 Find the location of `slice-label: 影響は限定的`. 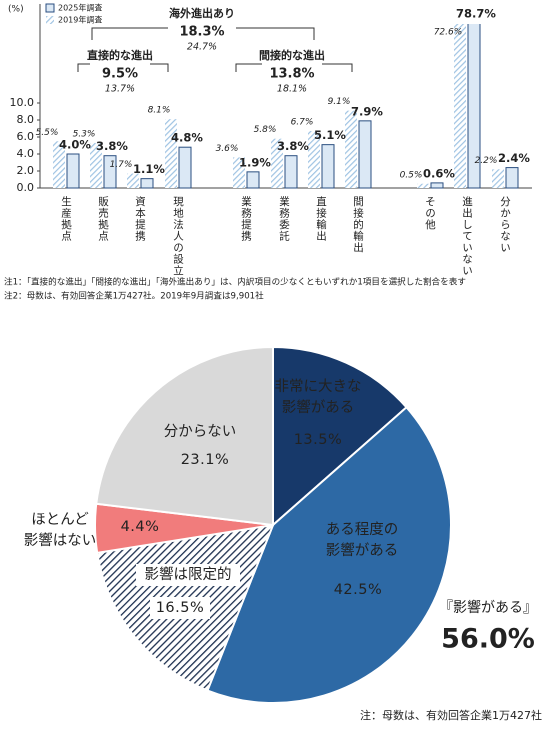

slice-label: 影響は限定的 is located at coordinates (188, 574).